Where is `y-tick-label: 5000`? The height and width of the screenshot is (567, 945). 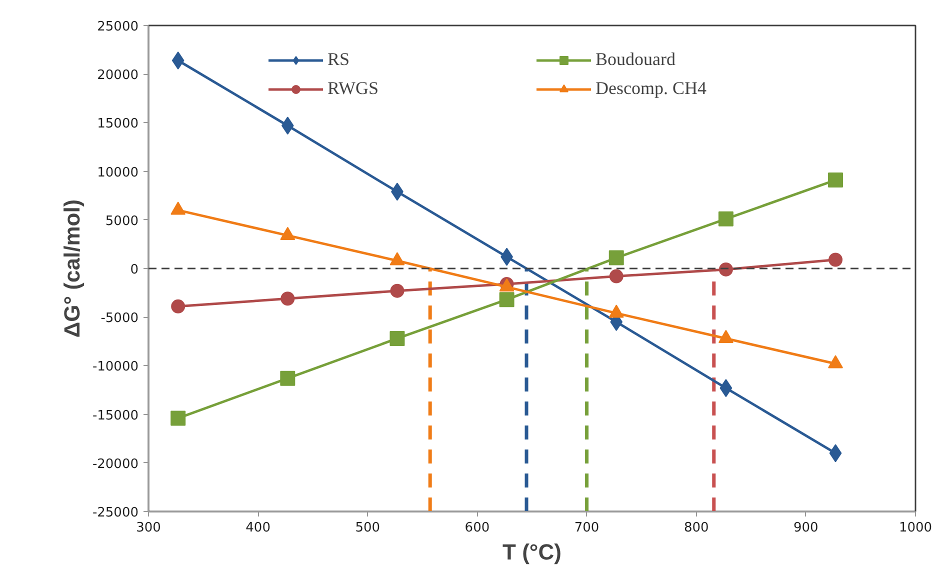
y-tick-label: 5000 is located at coordinates (122, 221).